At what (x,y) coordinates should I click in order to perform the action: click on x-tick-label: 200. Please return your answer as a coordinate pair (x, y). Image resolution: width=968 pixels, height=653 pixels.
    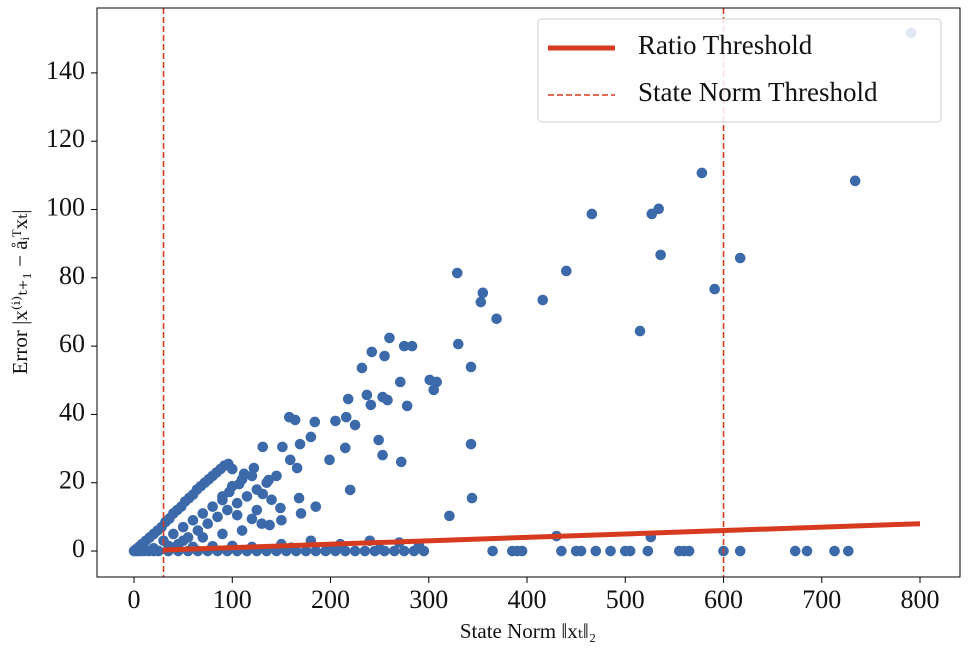
    Looking at the image, I should click on (330, 599).